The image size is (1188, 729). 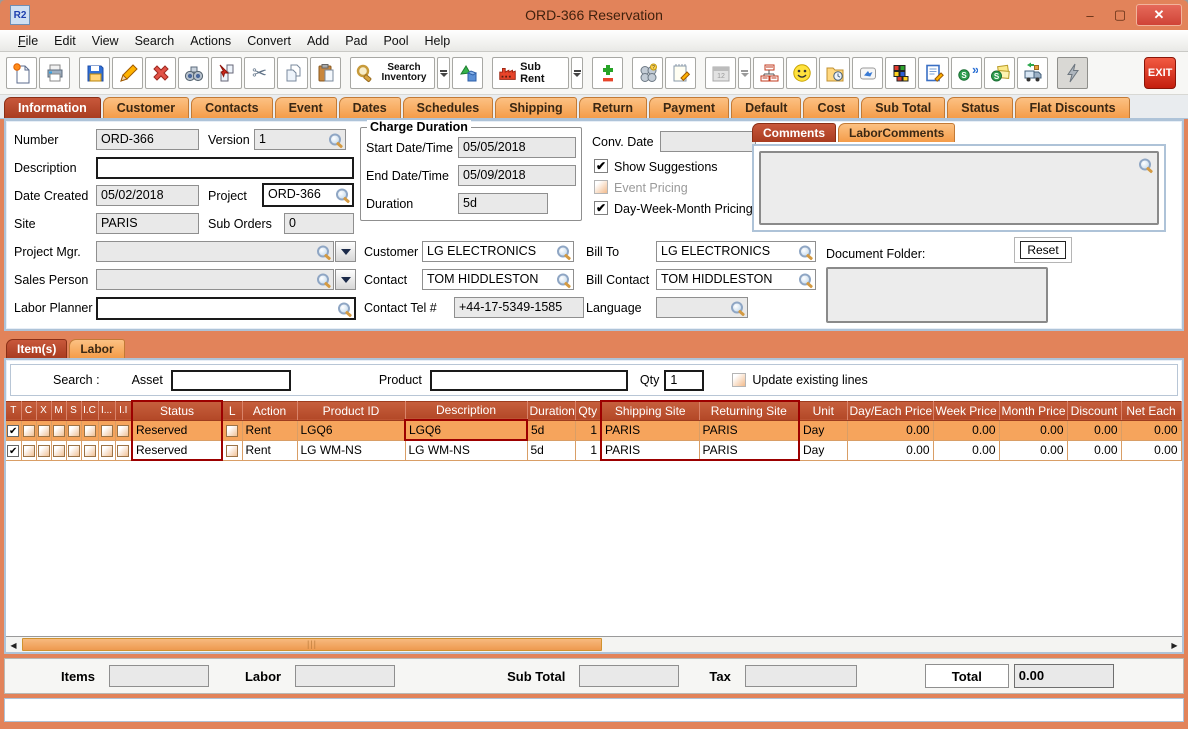 I want to click on new-document-button, so click(x=21, y=73).